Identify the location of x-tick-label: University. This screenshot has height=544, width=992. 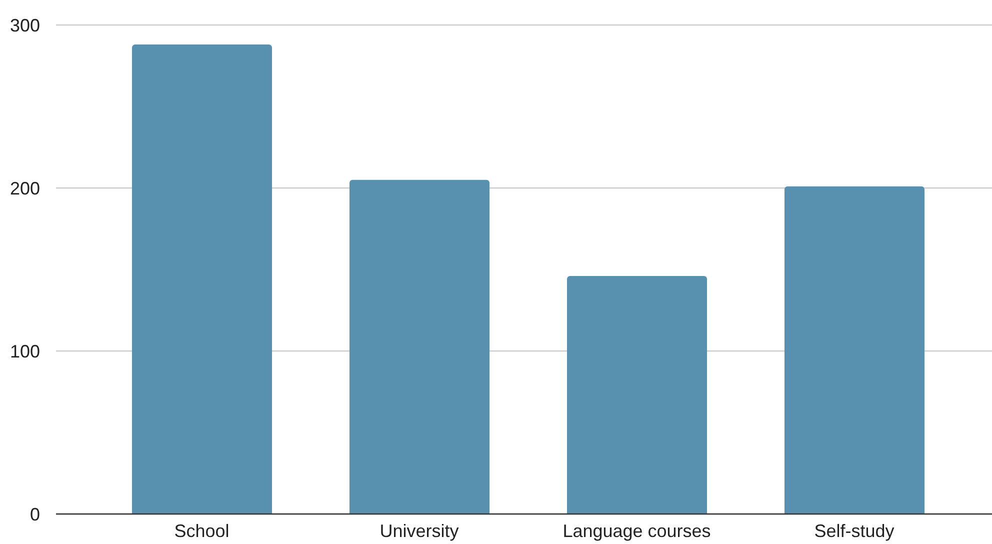
(419, 530).